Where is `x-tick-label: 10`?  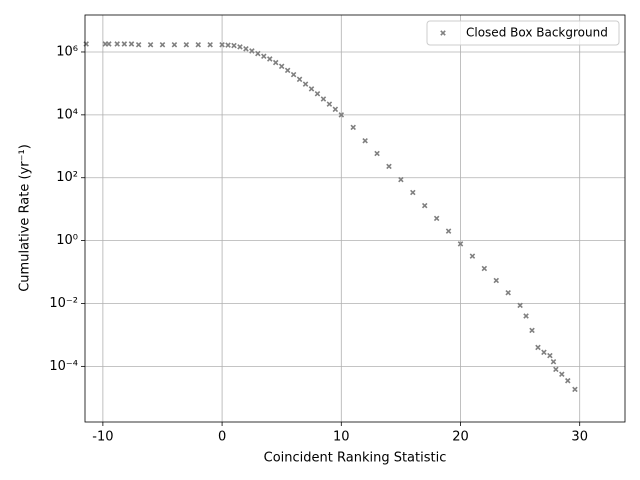 x-tick-label: 10 is located at coordinates (341, 437).